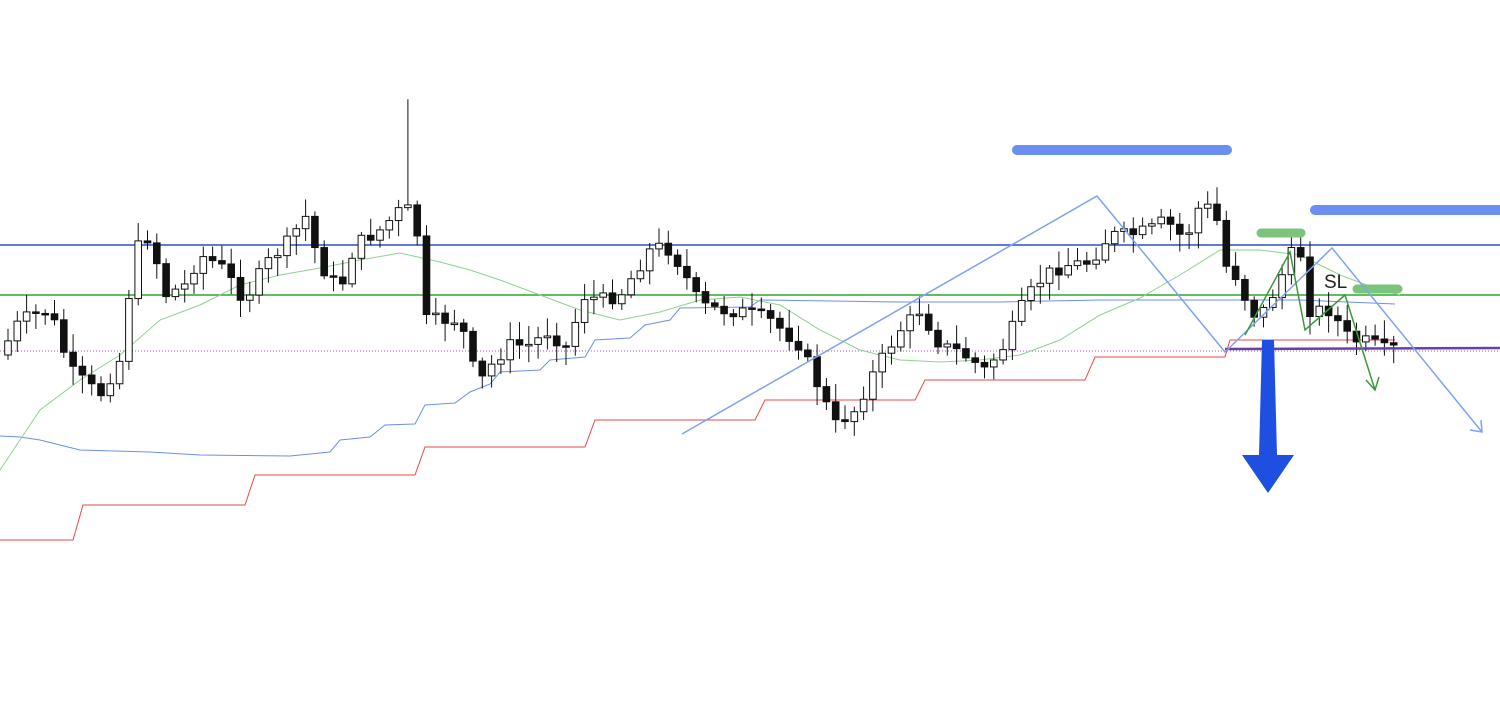 Image resolution: width=1500 pixels, height=725 pixels. What do you see at coordinates (1268, 416) in the screenshot?
I see `down-arrow` at bounding box center [1268, 416].